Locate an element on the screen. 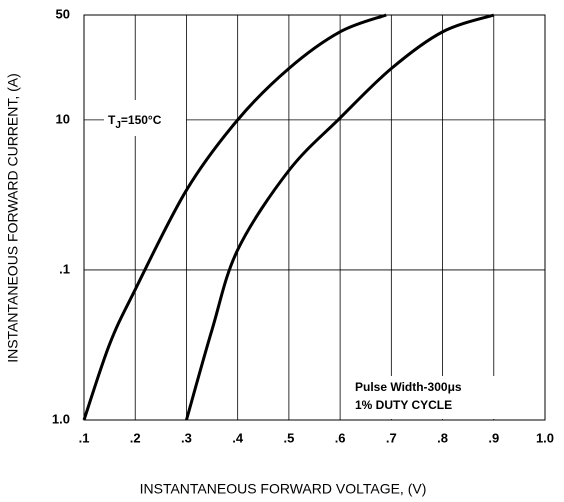 The height and width of the screenshot is (502, 564). y-tick-label: 1.0 is located at coordinates (61, 418).